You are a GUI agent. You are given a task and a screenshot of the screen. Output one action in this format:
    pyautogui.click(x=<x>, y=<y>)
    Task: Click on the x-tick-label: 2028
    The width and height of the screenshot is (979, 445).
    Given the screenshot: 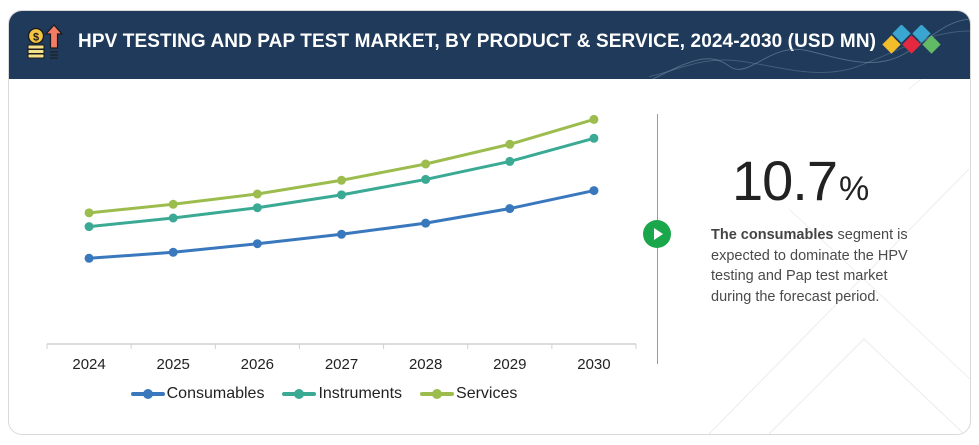 What is the action you would take?
    pyautogui.click(x=425, y=364)
    